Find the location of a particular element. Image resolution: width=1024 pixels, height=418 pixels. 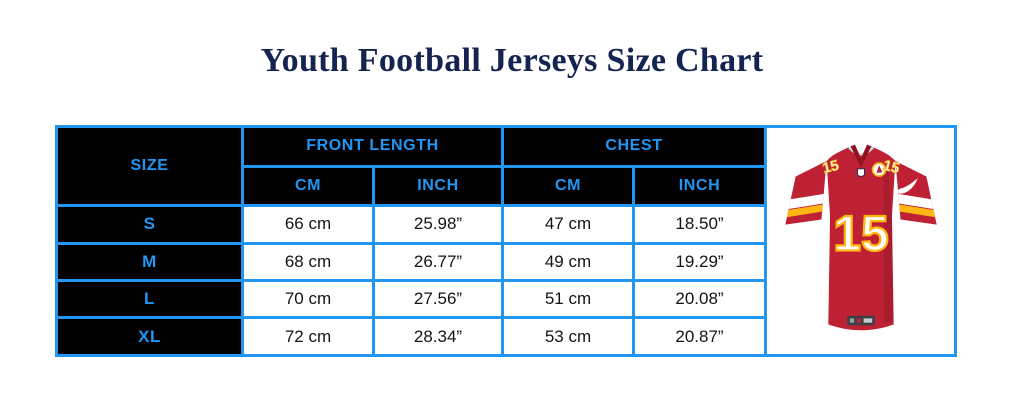

front-length-cm-value: 72 cm is located at coordinates (308, 336).